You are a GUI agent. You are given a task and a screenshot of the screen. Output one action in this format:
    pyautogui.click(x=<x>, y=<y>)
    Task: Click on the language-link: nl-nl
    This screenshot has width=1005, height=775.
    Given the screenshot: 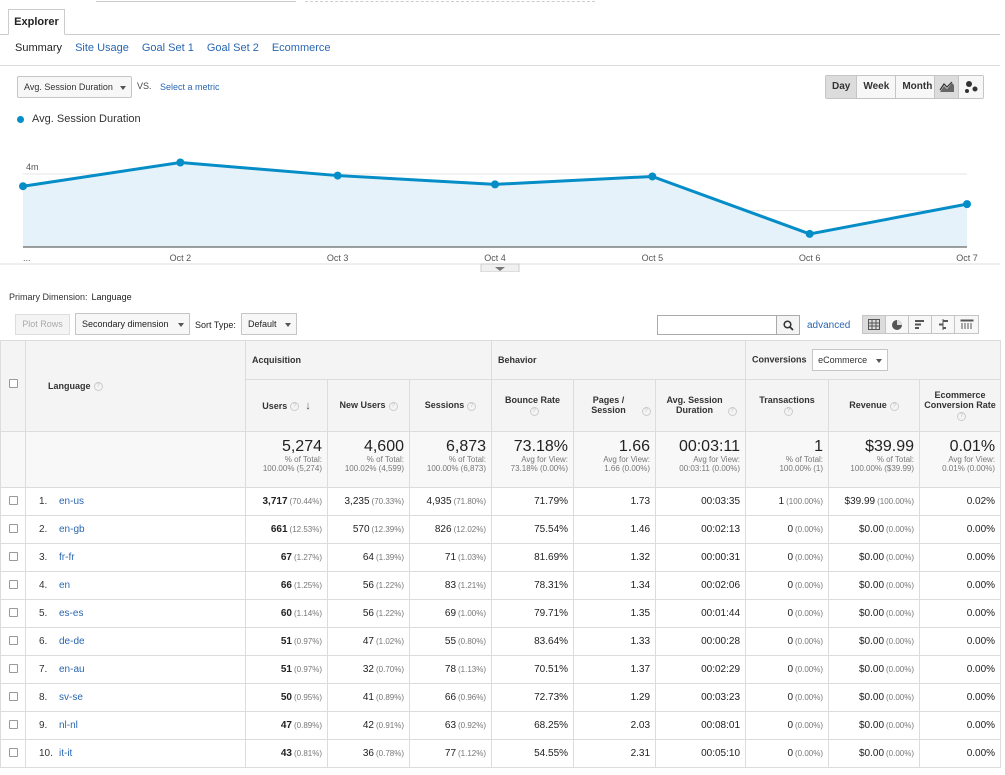 What is the action you would take?
    pyautogui.click(x=68, y=725)
    